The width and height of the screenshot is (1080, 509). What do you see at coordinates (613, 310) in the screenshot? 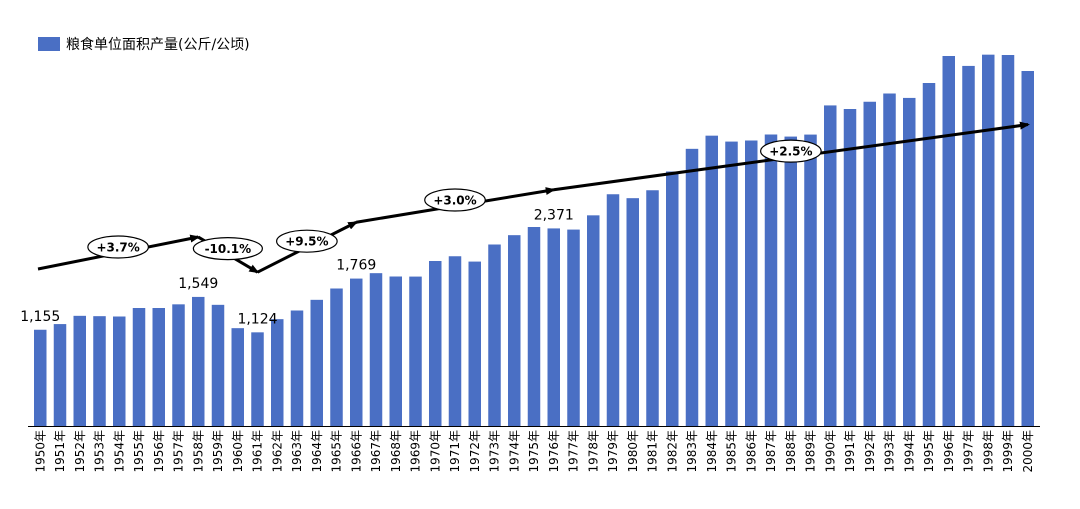
I see `bar-1979年` at bounding box center [613, 310].